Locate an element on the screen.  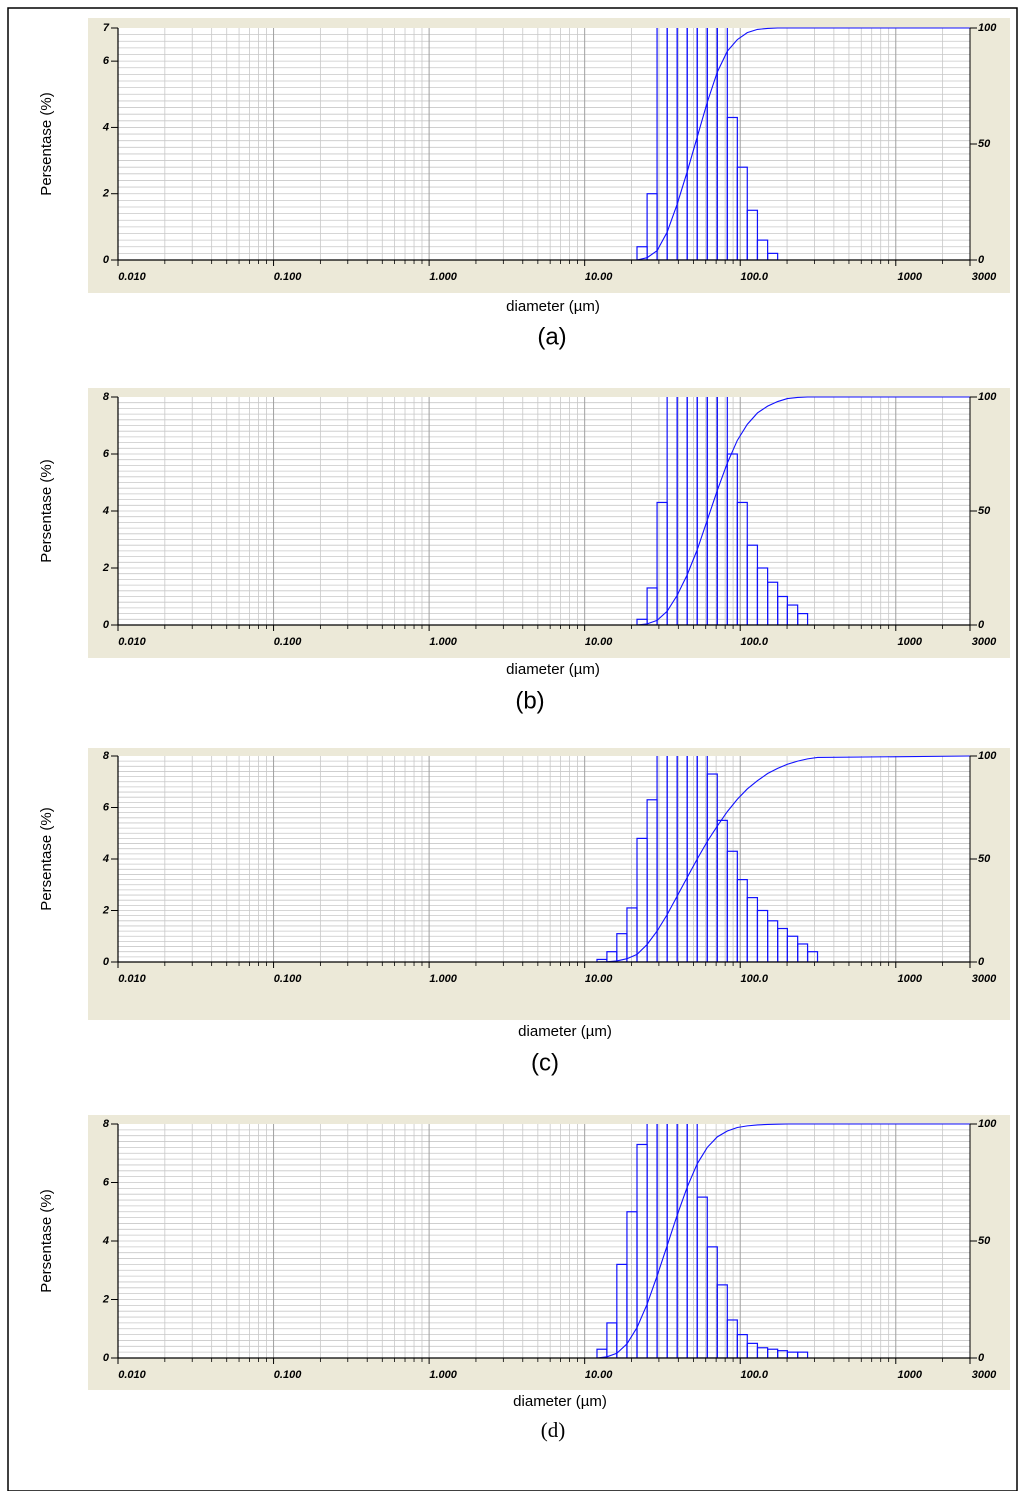
plot-area is located at coordinates (544, 144).